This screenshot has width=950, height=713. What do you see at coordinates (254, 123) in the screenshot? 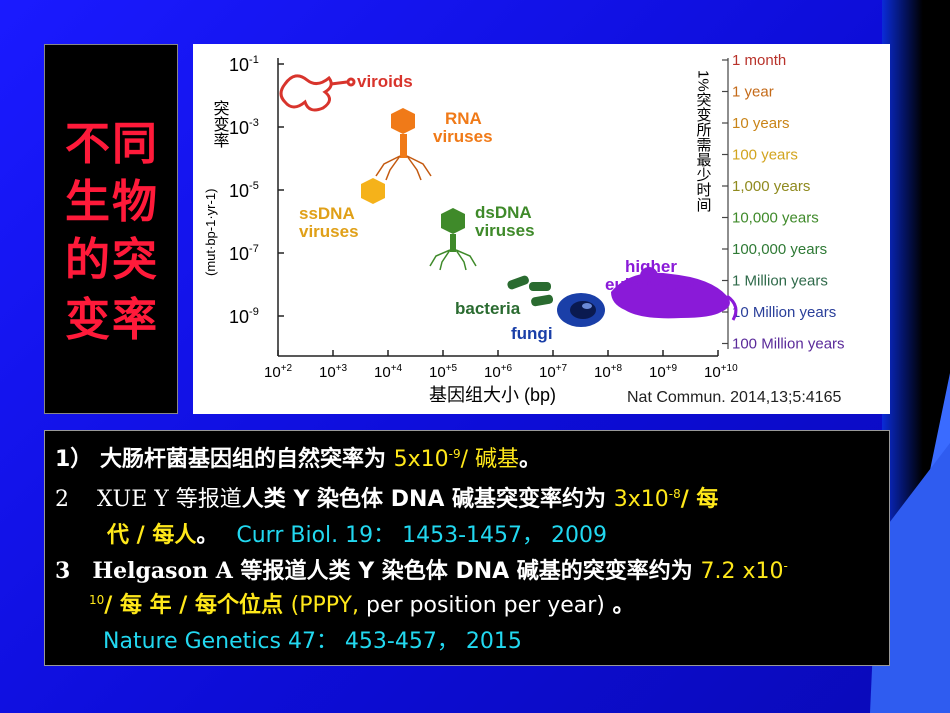
I see `y-tick-exponent: -3` at bounding box center [254, 123].